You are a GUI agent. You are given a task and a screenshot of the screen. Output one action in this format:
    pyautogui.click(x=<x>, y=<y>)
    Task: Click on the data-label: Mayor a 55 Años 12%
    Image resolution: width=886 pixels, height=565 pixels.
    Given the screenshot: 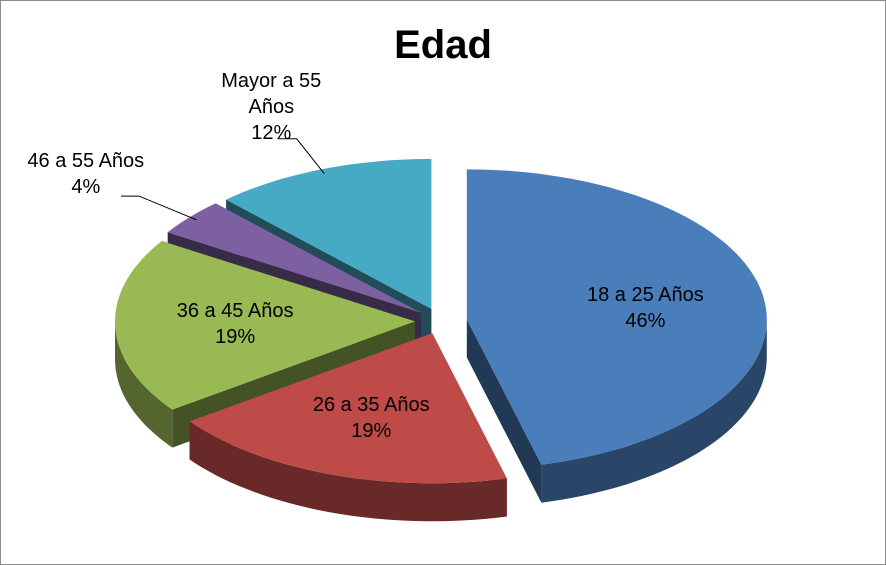 What is the action you would take?
    pyautogui.click(x=271, y=107)
    